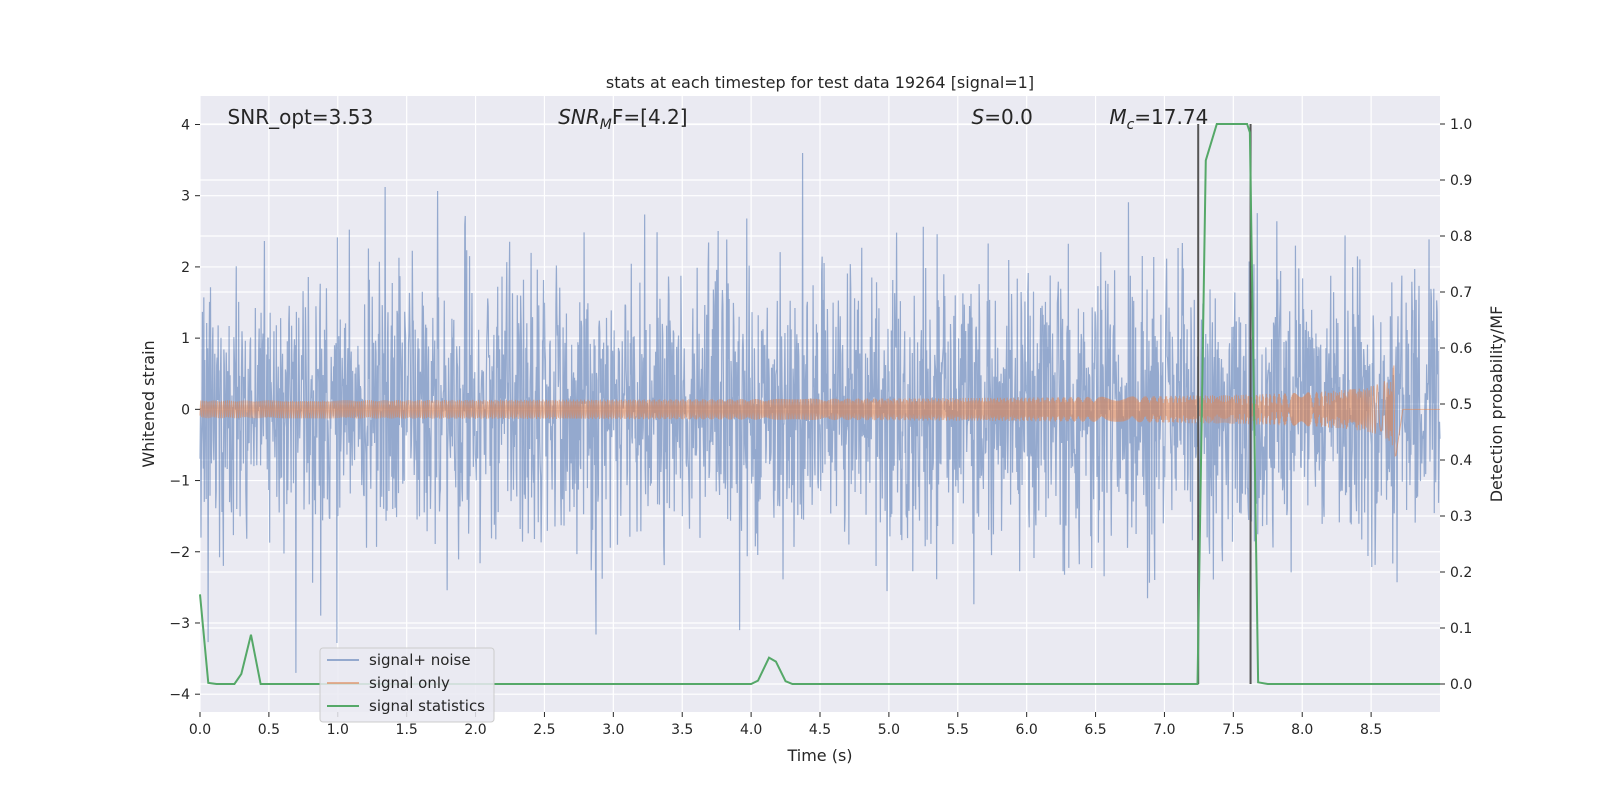  What do you see at coordinates (185, 125) in the screenshot?
I see `y-tick-label-0: 4` at bounding box center [185, 125].